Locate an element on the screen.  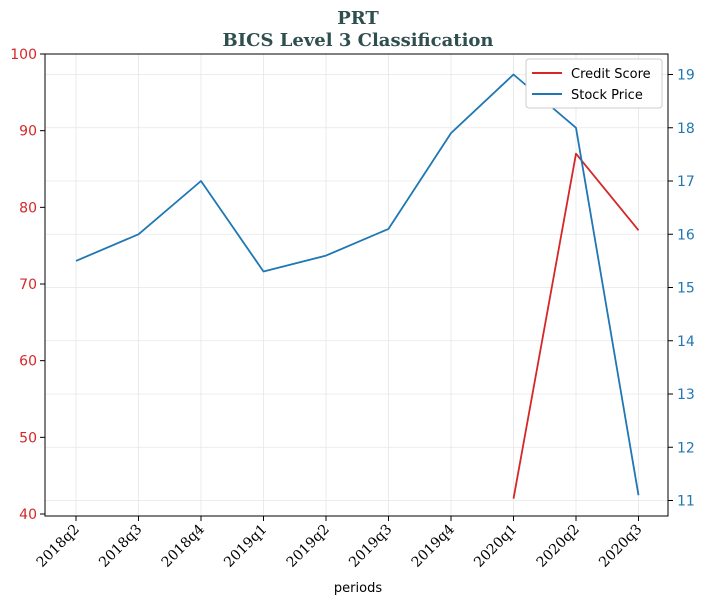
legend: Credit Score Stock Price is located at coordinates (594, 83).